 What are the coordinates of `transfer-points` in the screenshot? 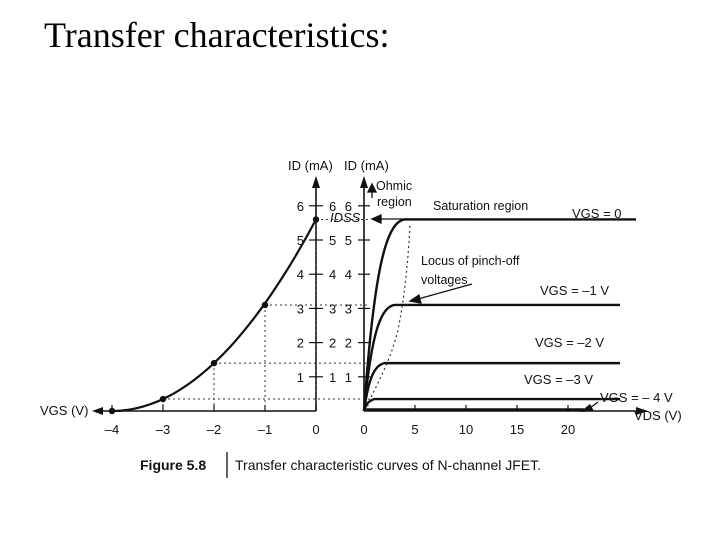 It's located at (214, 315).